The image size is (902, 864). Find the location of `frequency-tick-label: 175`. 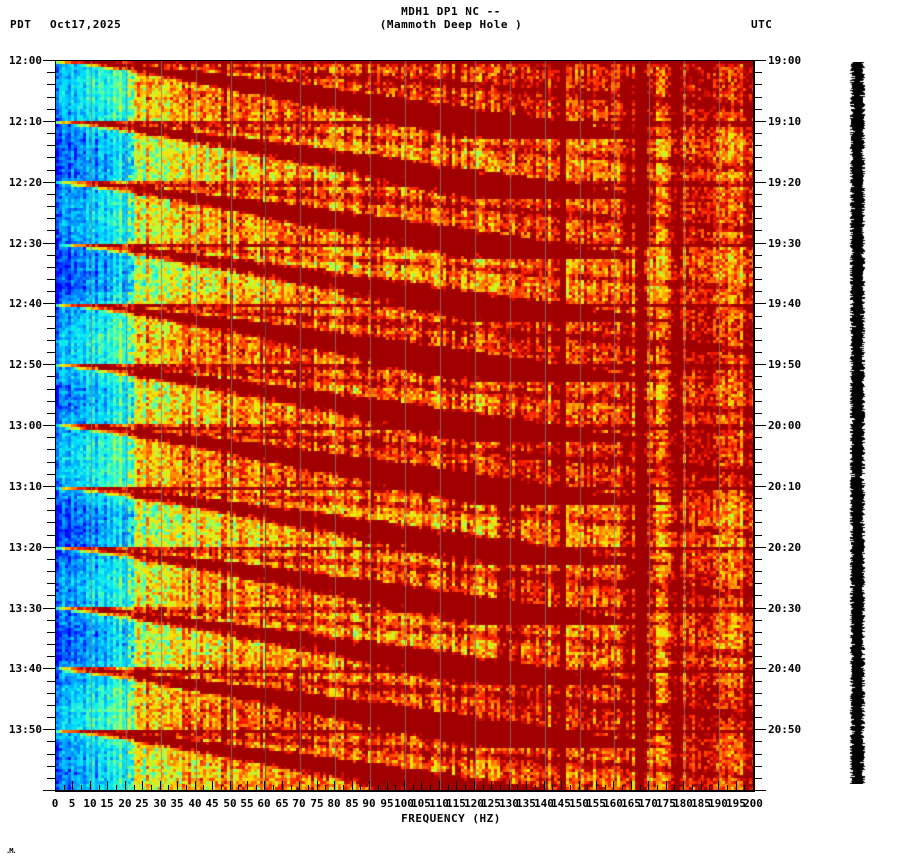

frequency-tick-label: 175 is located at coordinates (666, 803).